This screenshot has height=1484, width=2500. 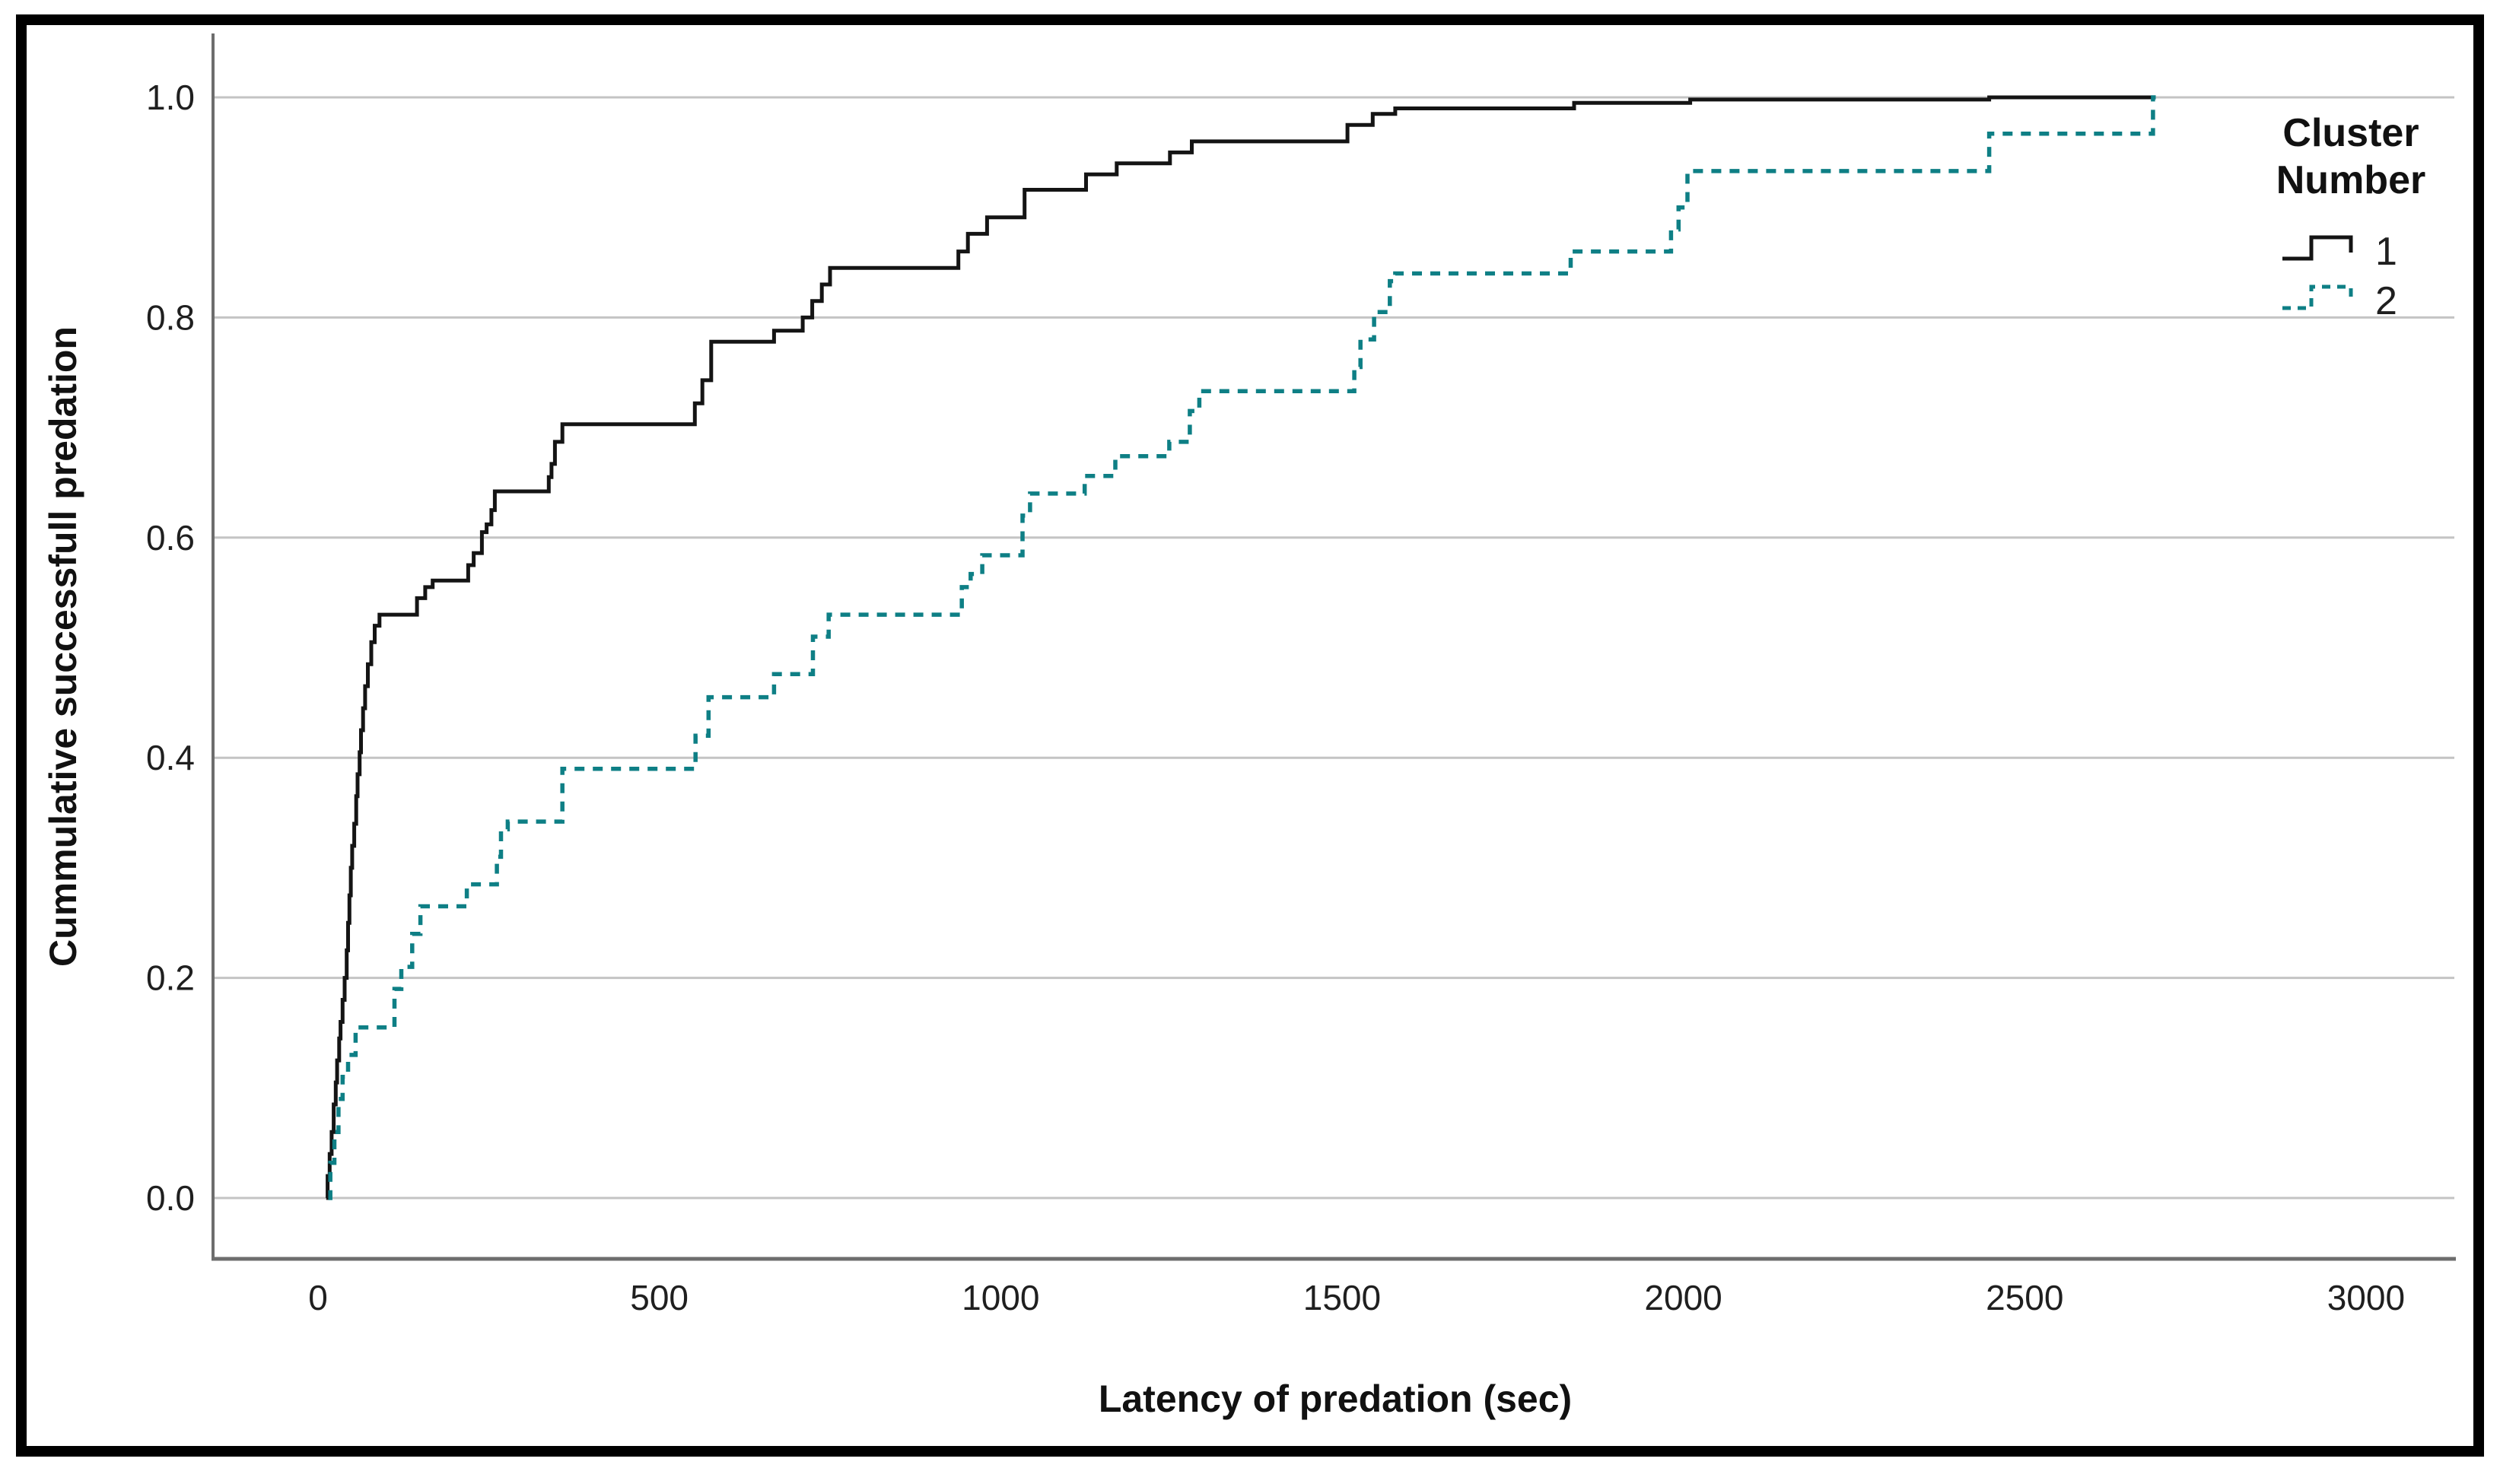 I want to click on y-tick-label-1.0: 1.0, so click(x=170, y=97).